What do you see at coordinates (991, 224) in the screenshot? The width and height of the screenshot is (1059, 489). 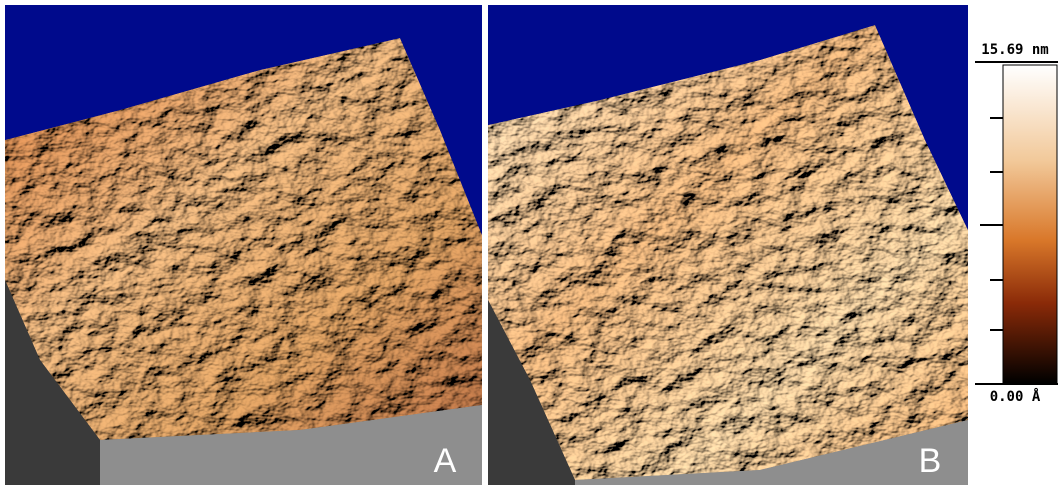 I see `colorbar-ticks` at bounding box center [991, 224].